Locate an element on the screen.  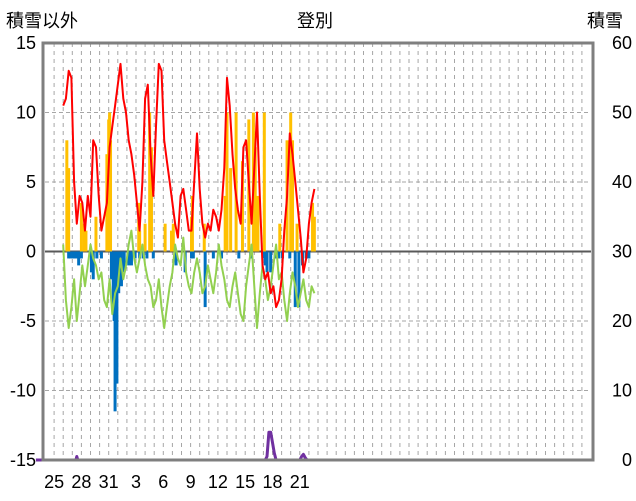
left-axis-title: 積雪以外 is located at coordinates (42, 21).